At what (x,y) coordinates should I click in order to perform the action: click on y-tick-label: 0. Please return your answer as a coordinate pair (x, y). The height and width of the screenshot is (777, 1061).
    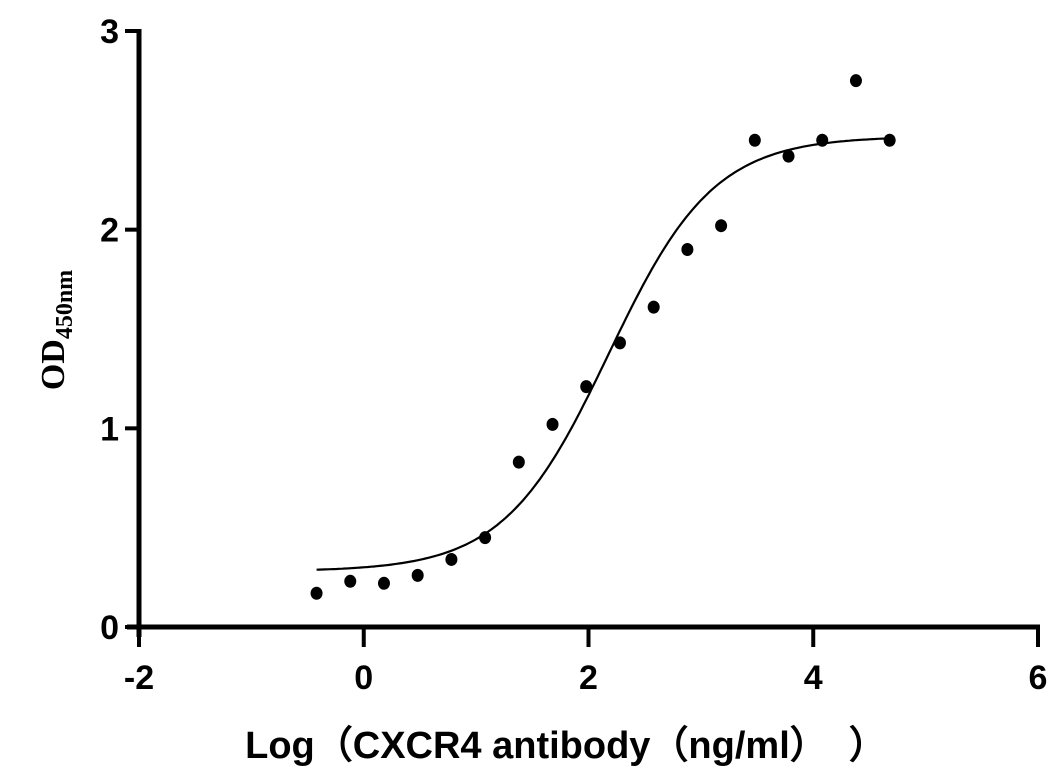
    Looking at the image, I should click on (109, 628).